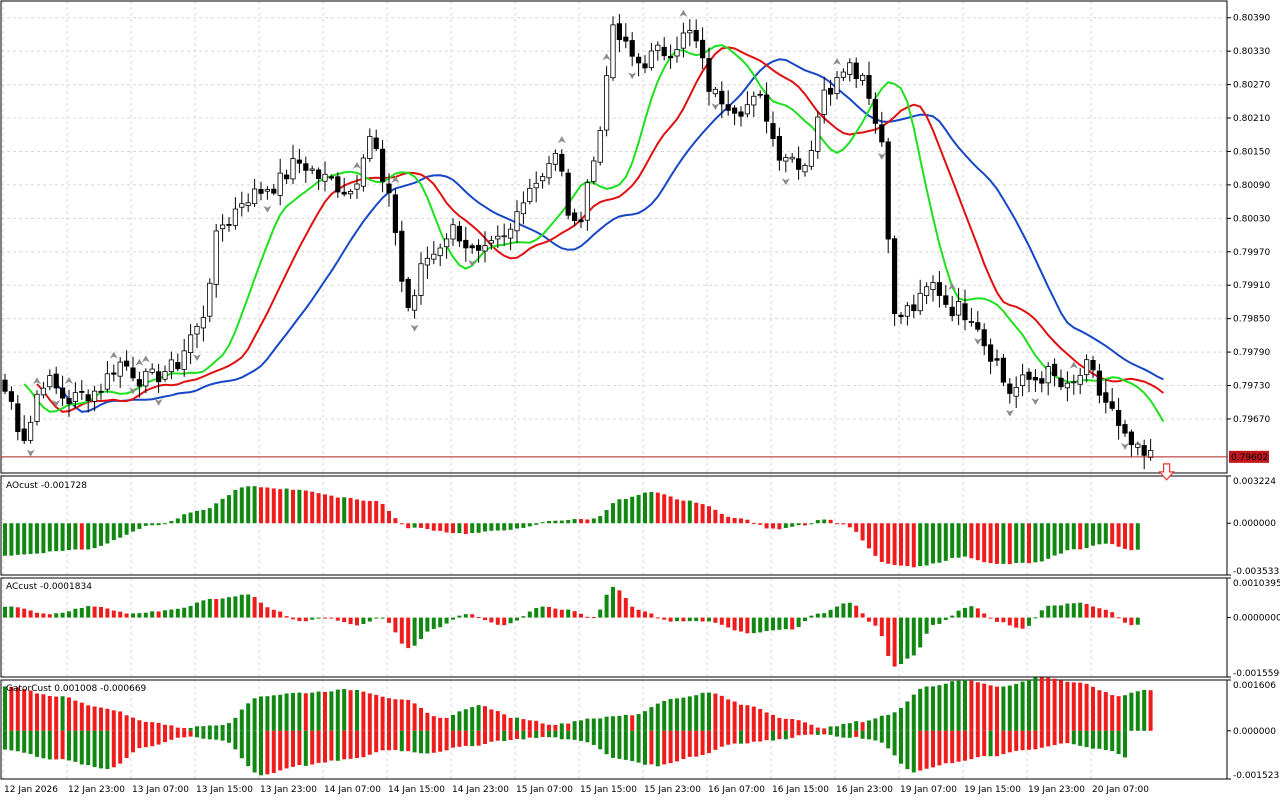 This screenshot has width=1280, height=800. What do you see at coordinates (56, 404) in the screenshot?
I see `fractal-down-icon` at bounding box center [56, 404].